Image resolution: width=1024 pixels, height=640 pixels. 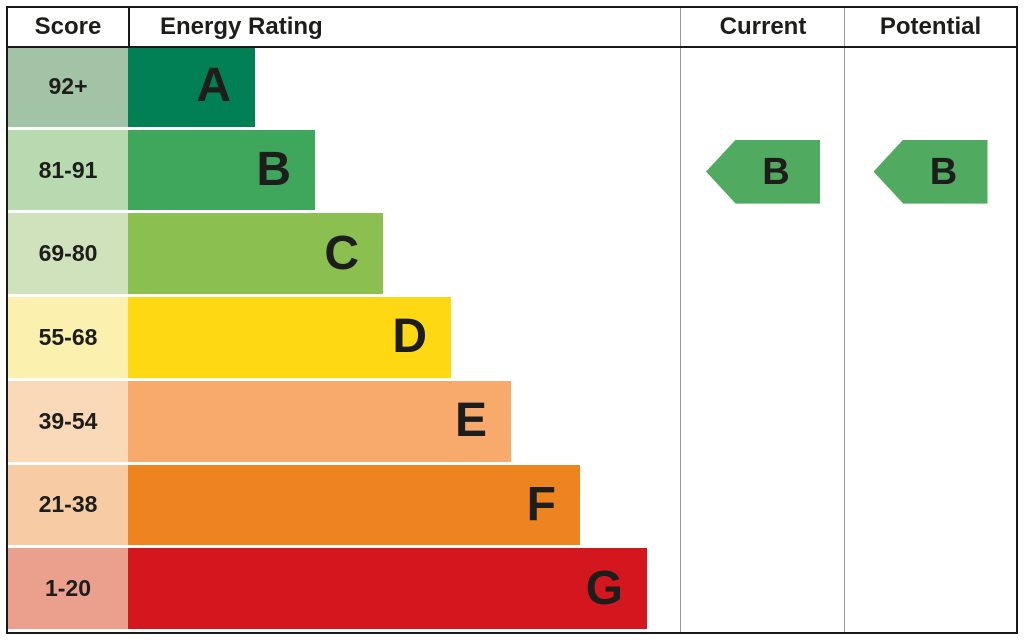 What do you see at coordinates (191, 88) in the screenshot?
I see `band-bar-a: A` at bounding box center [191, 88].